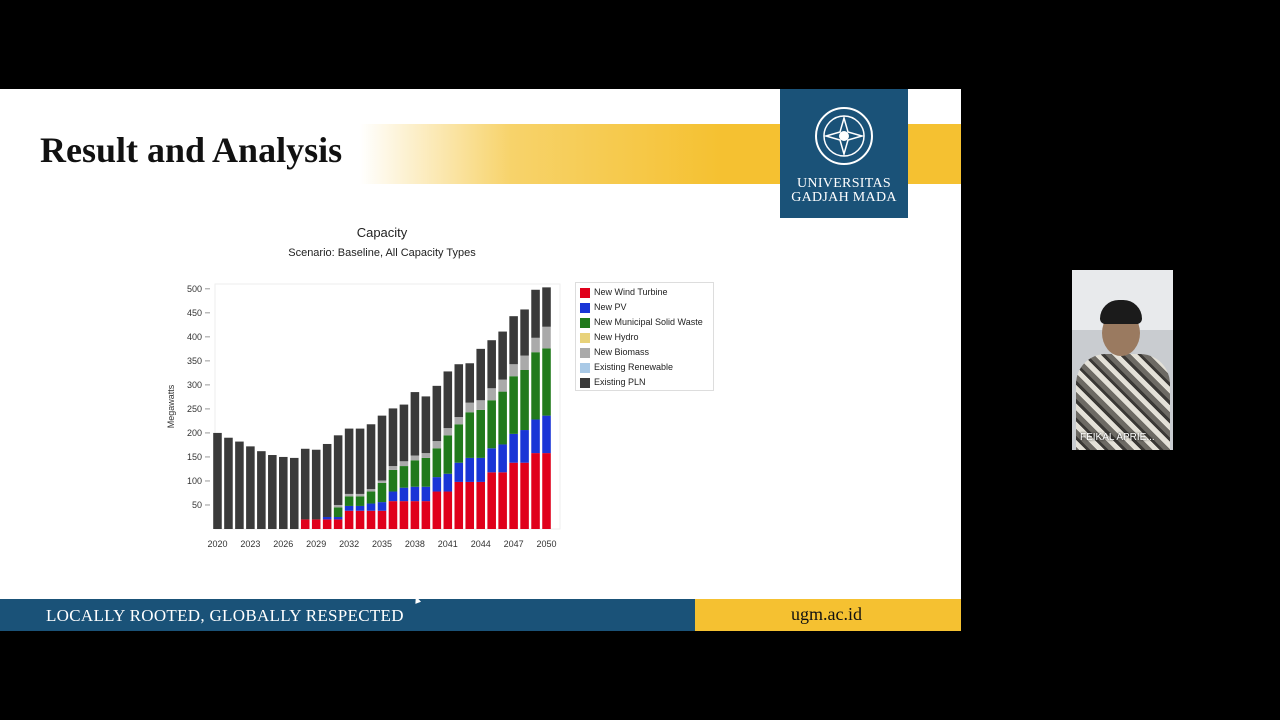 Image resolution: width=1280 pixels, height=720 pixels. What do you see at coordinates (347, 615) in the screenshot?
I see `footer-tagline-bar: LOCALLY ROOTED, GLOBALLY RESPECTED` at bounding box center [347, 615].